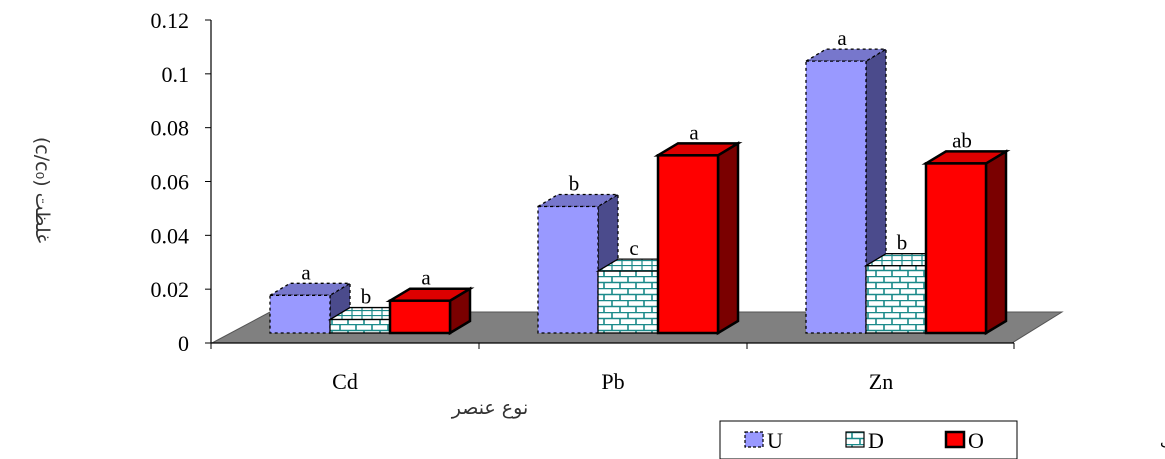  Describe the element at coordinates (612, 381) in the screenshot. I see `x-category-label: Pb` at that location.